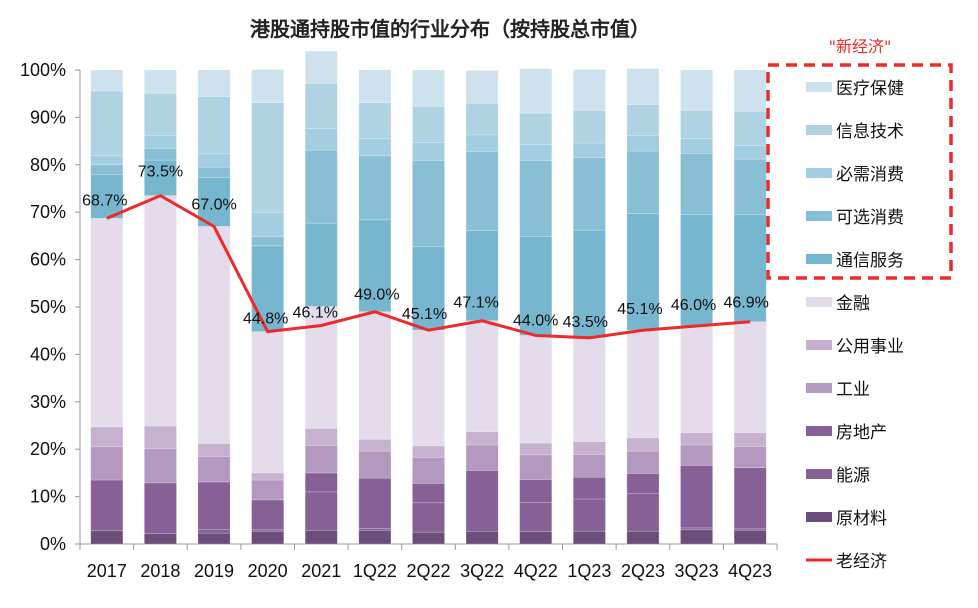 The height and width of the screenshot is (608, 978). Describe the element at coordinates (870, 218) in the screenshot. I see `legend-label: 可选消费` at that location.